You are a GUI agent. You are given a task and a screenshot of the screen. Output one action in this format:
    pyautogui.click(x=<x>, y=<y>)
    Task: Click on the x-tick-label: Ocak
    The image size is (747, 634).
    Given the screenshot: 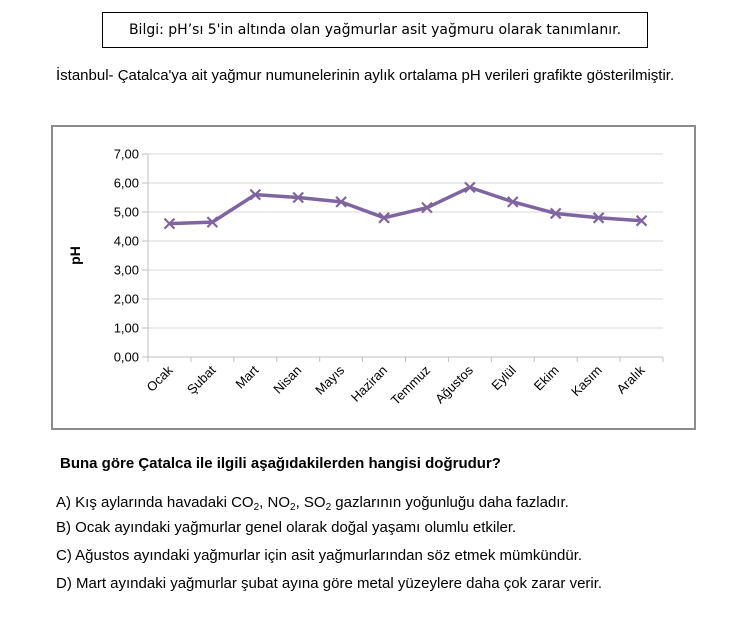 What is the action you would take?
    pyautogui.click(x=160, y=378)
    